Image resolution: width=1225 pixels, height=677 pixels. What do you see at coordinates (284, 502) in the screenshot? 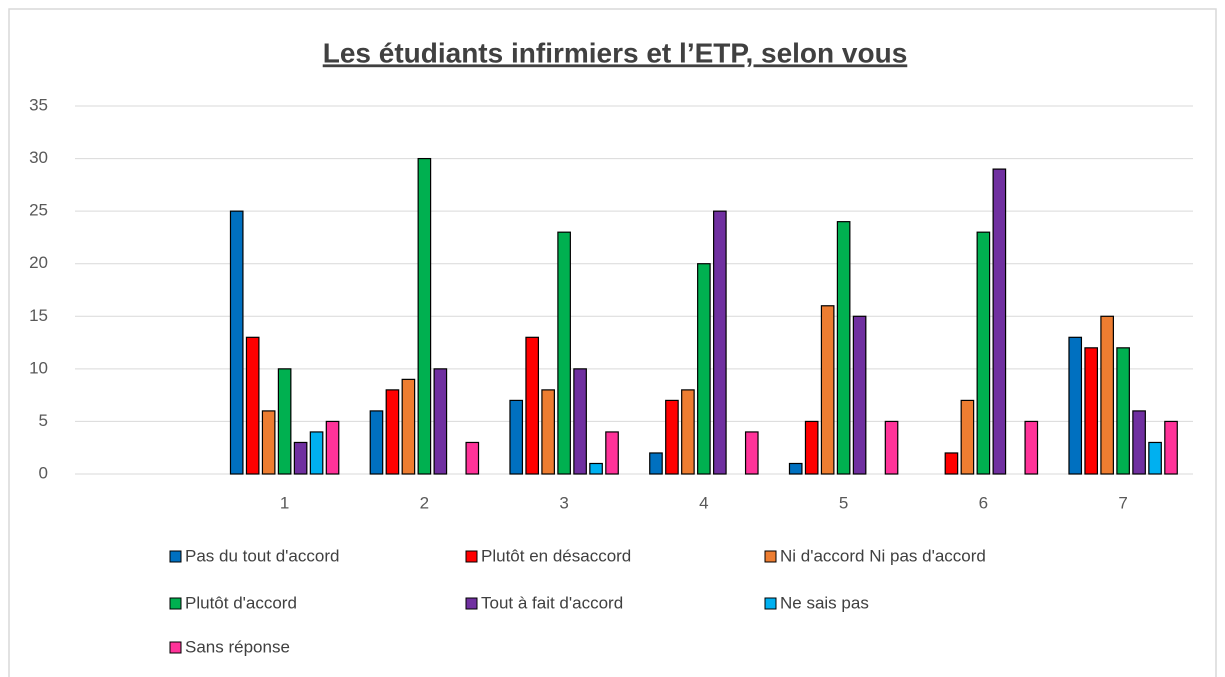
I see `x-tick-label: 1` at bounding box center [284, 502].